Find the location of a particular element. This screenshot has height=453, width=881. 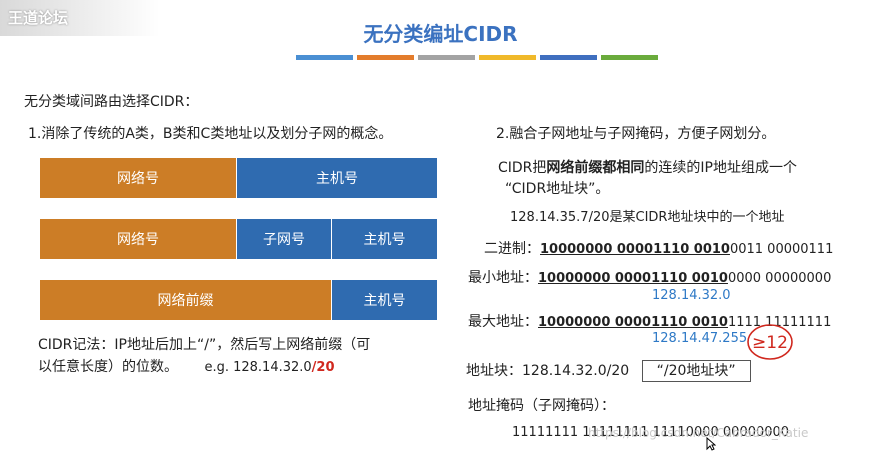

point-1: 1.消除了传统的A类，B类和C类地址以及划分子网的概念。 is located at coordinates (210, 134).